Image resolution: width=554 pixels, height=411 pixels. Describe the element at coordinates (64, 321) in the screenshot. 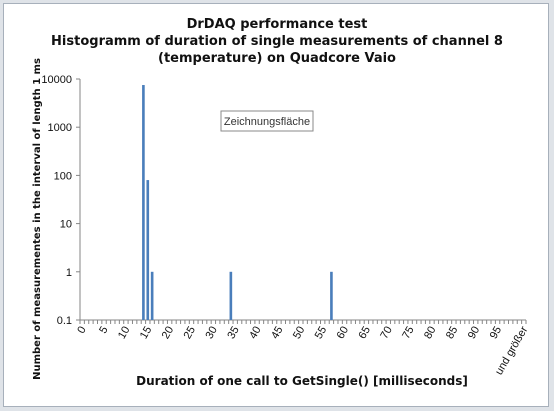

I see `y-tick-label-0: 0.1` at that location.